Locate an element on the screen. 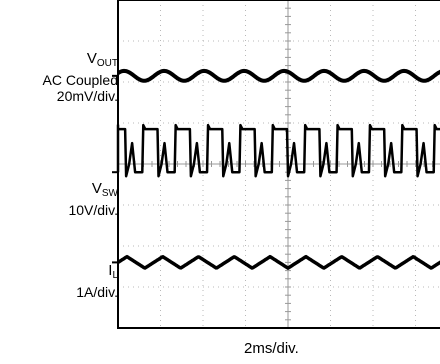 Image resolution: width=440 pixels, height=364 pixels. channel-markers is located at coordinates (115, 169).